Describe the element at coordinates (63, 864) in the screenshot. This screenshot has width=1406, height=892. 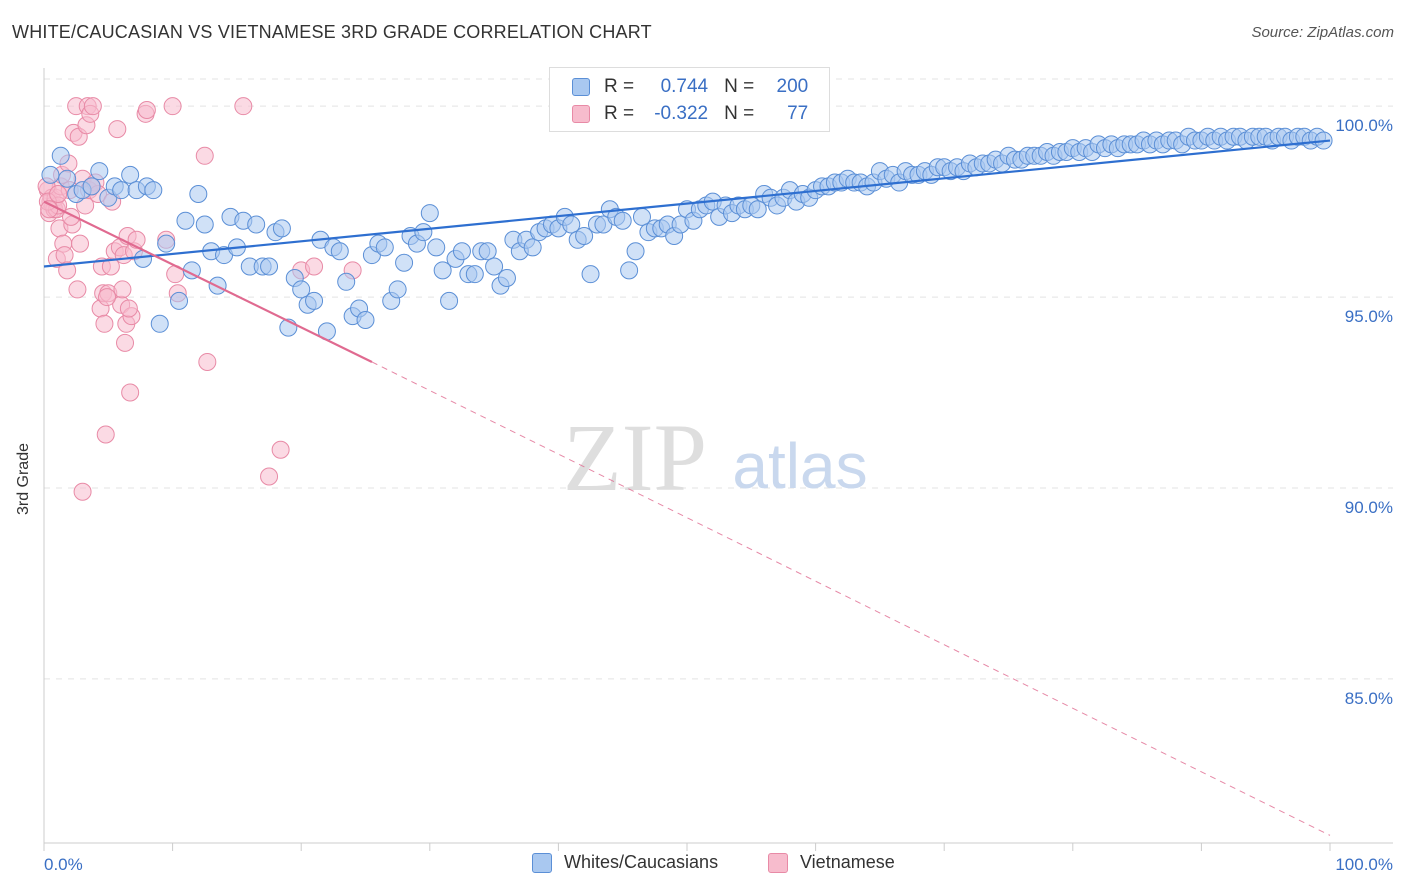
I see `x-tick-label: 0.0%` at that location.